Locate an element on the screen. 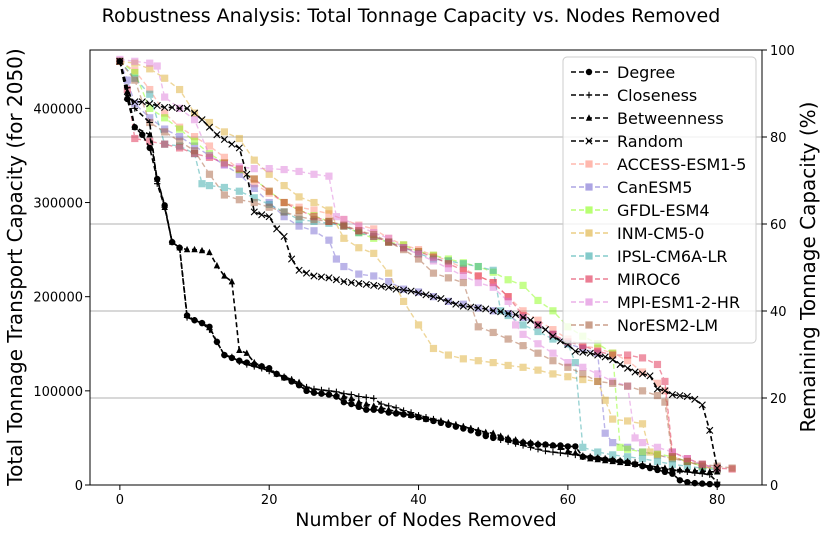 This screenshot has height=536, width=823. y2-tick-label: 0 is located at coordinates (774, 486).